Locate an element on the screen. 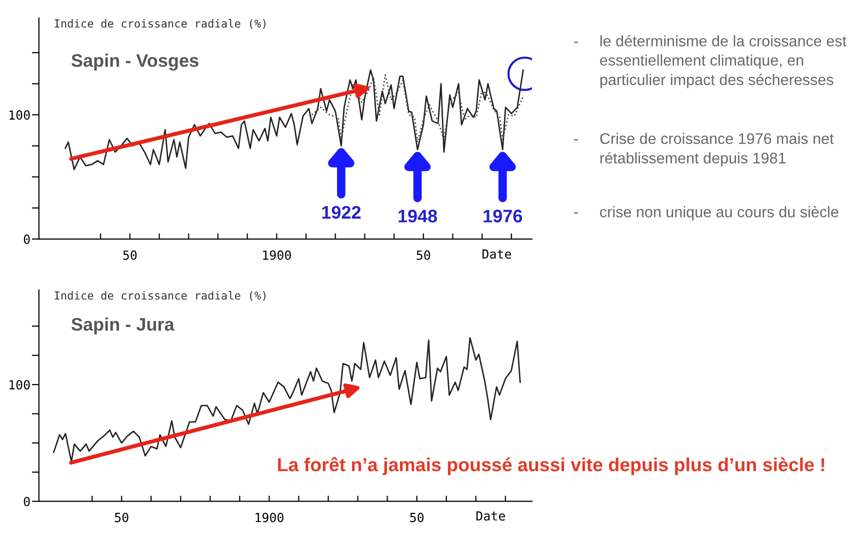  text: - Crise de croissance 1976 mais net rétablissement depuis 1981 is located at coordinates (704, 149).